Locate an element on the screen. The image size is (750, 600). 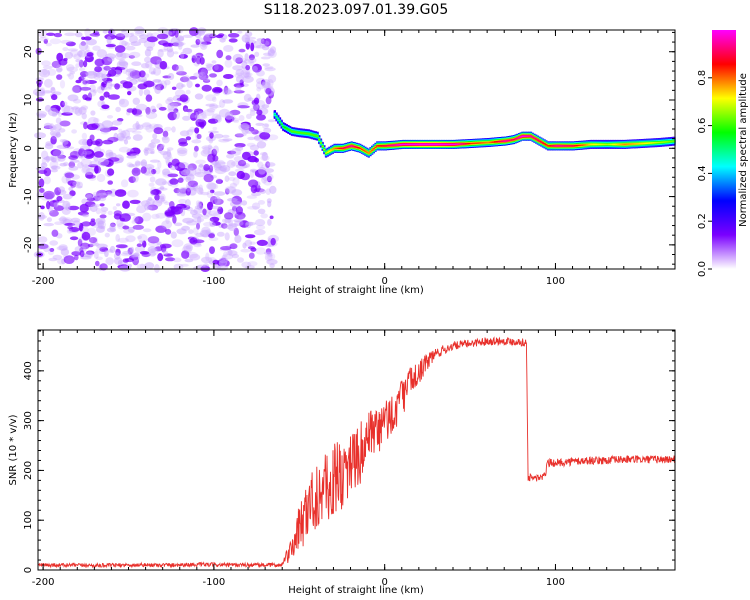
colorbar-gradient is located at coordinates (724, 149).